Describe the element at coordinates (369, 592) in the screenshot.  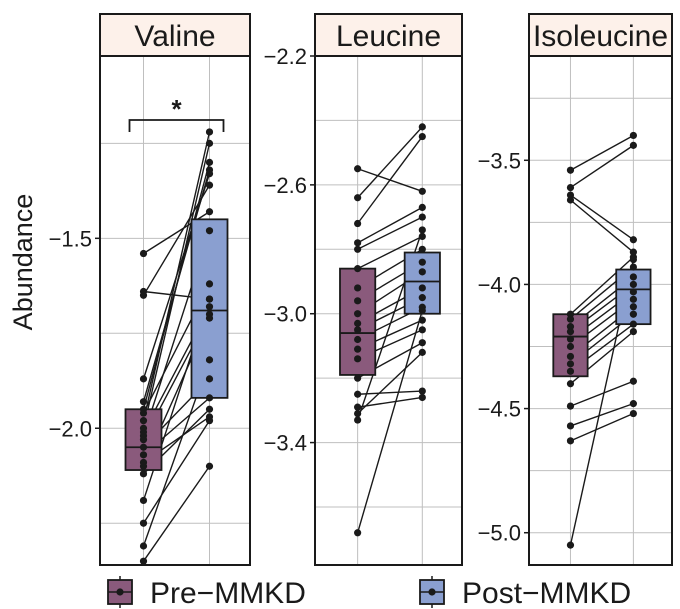
I see `legend: Pre−MMKD Post−MMKD` at that location.